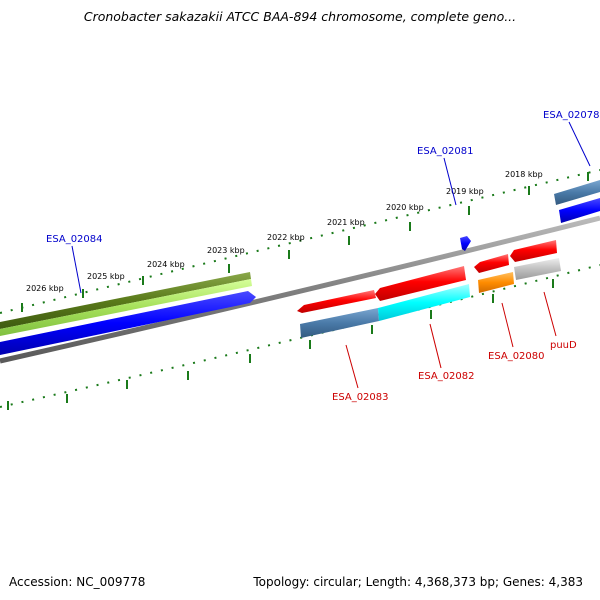 This screenshot has width=600, height=600. What do you see at coordinates (516, 356) in the screenshot?
I see `gene-label-esa-02080: ESA_02080` at bounding box center [516, 356].